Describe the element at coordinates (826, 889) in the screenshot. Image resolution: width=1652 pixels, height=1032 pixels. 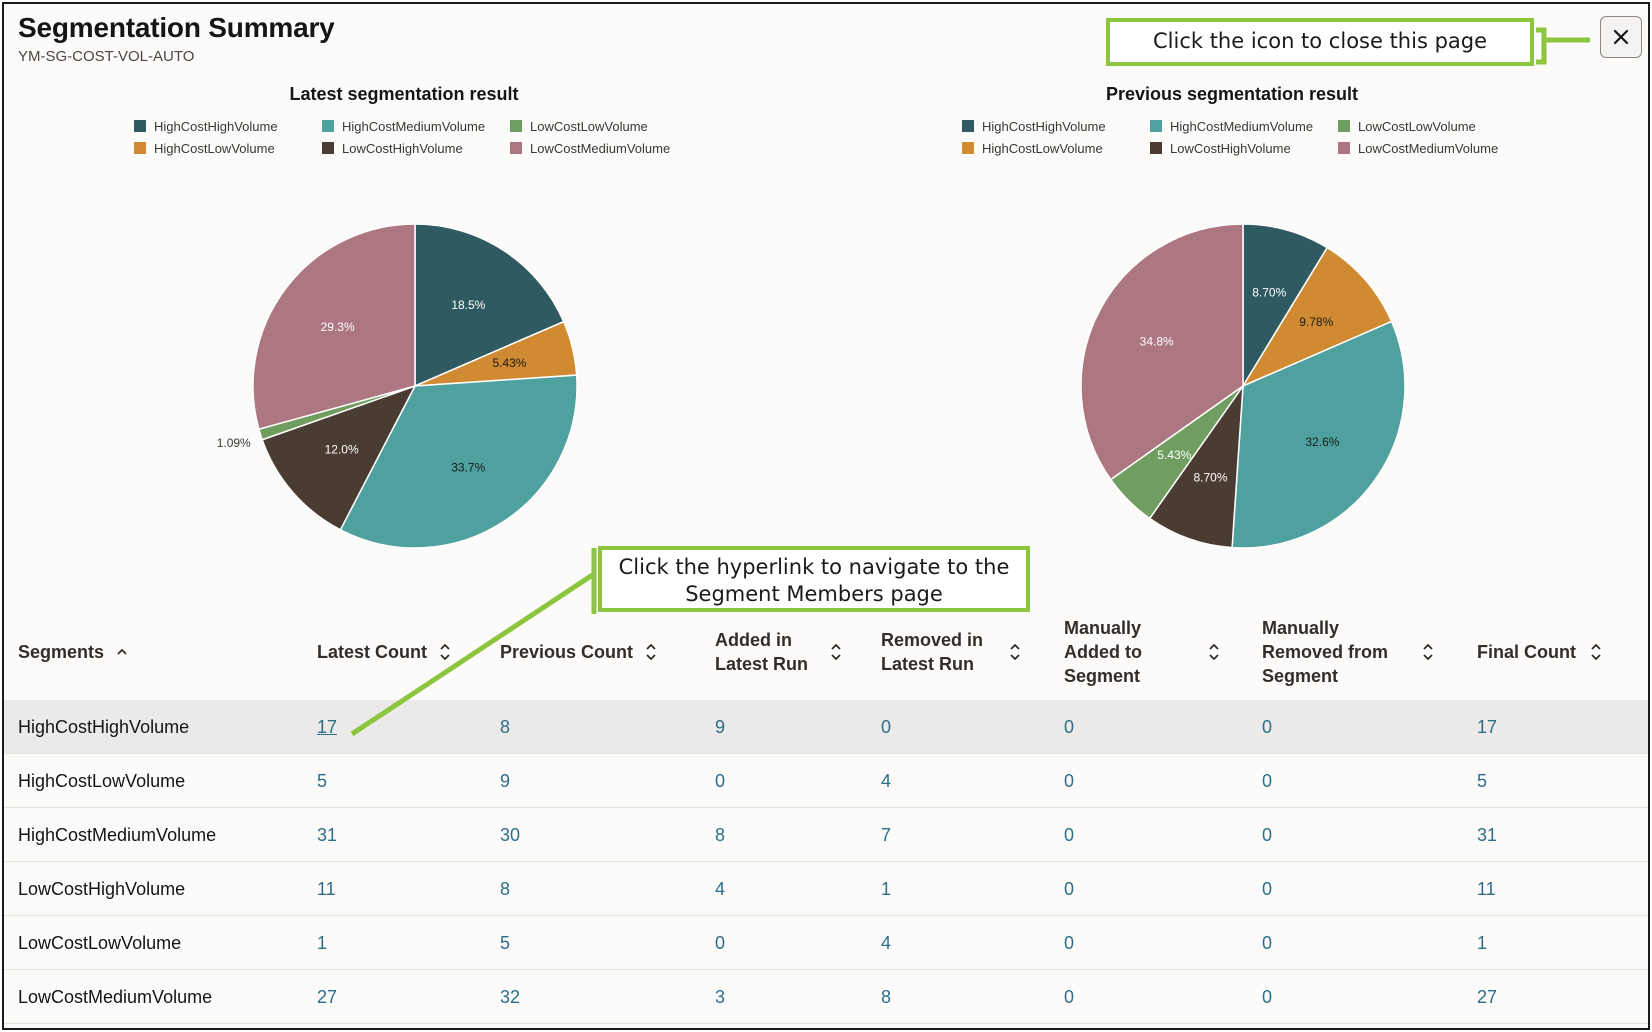
I see `table-row: LowCostHighVolume 11 8 4 1 0 0 11` at that location.